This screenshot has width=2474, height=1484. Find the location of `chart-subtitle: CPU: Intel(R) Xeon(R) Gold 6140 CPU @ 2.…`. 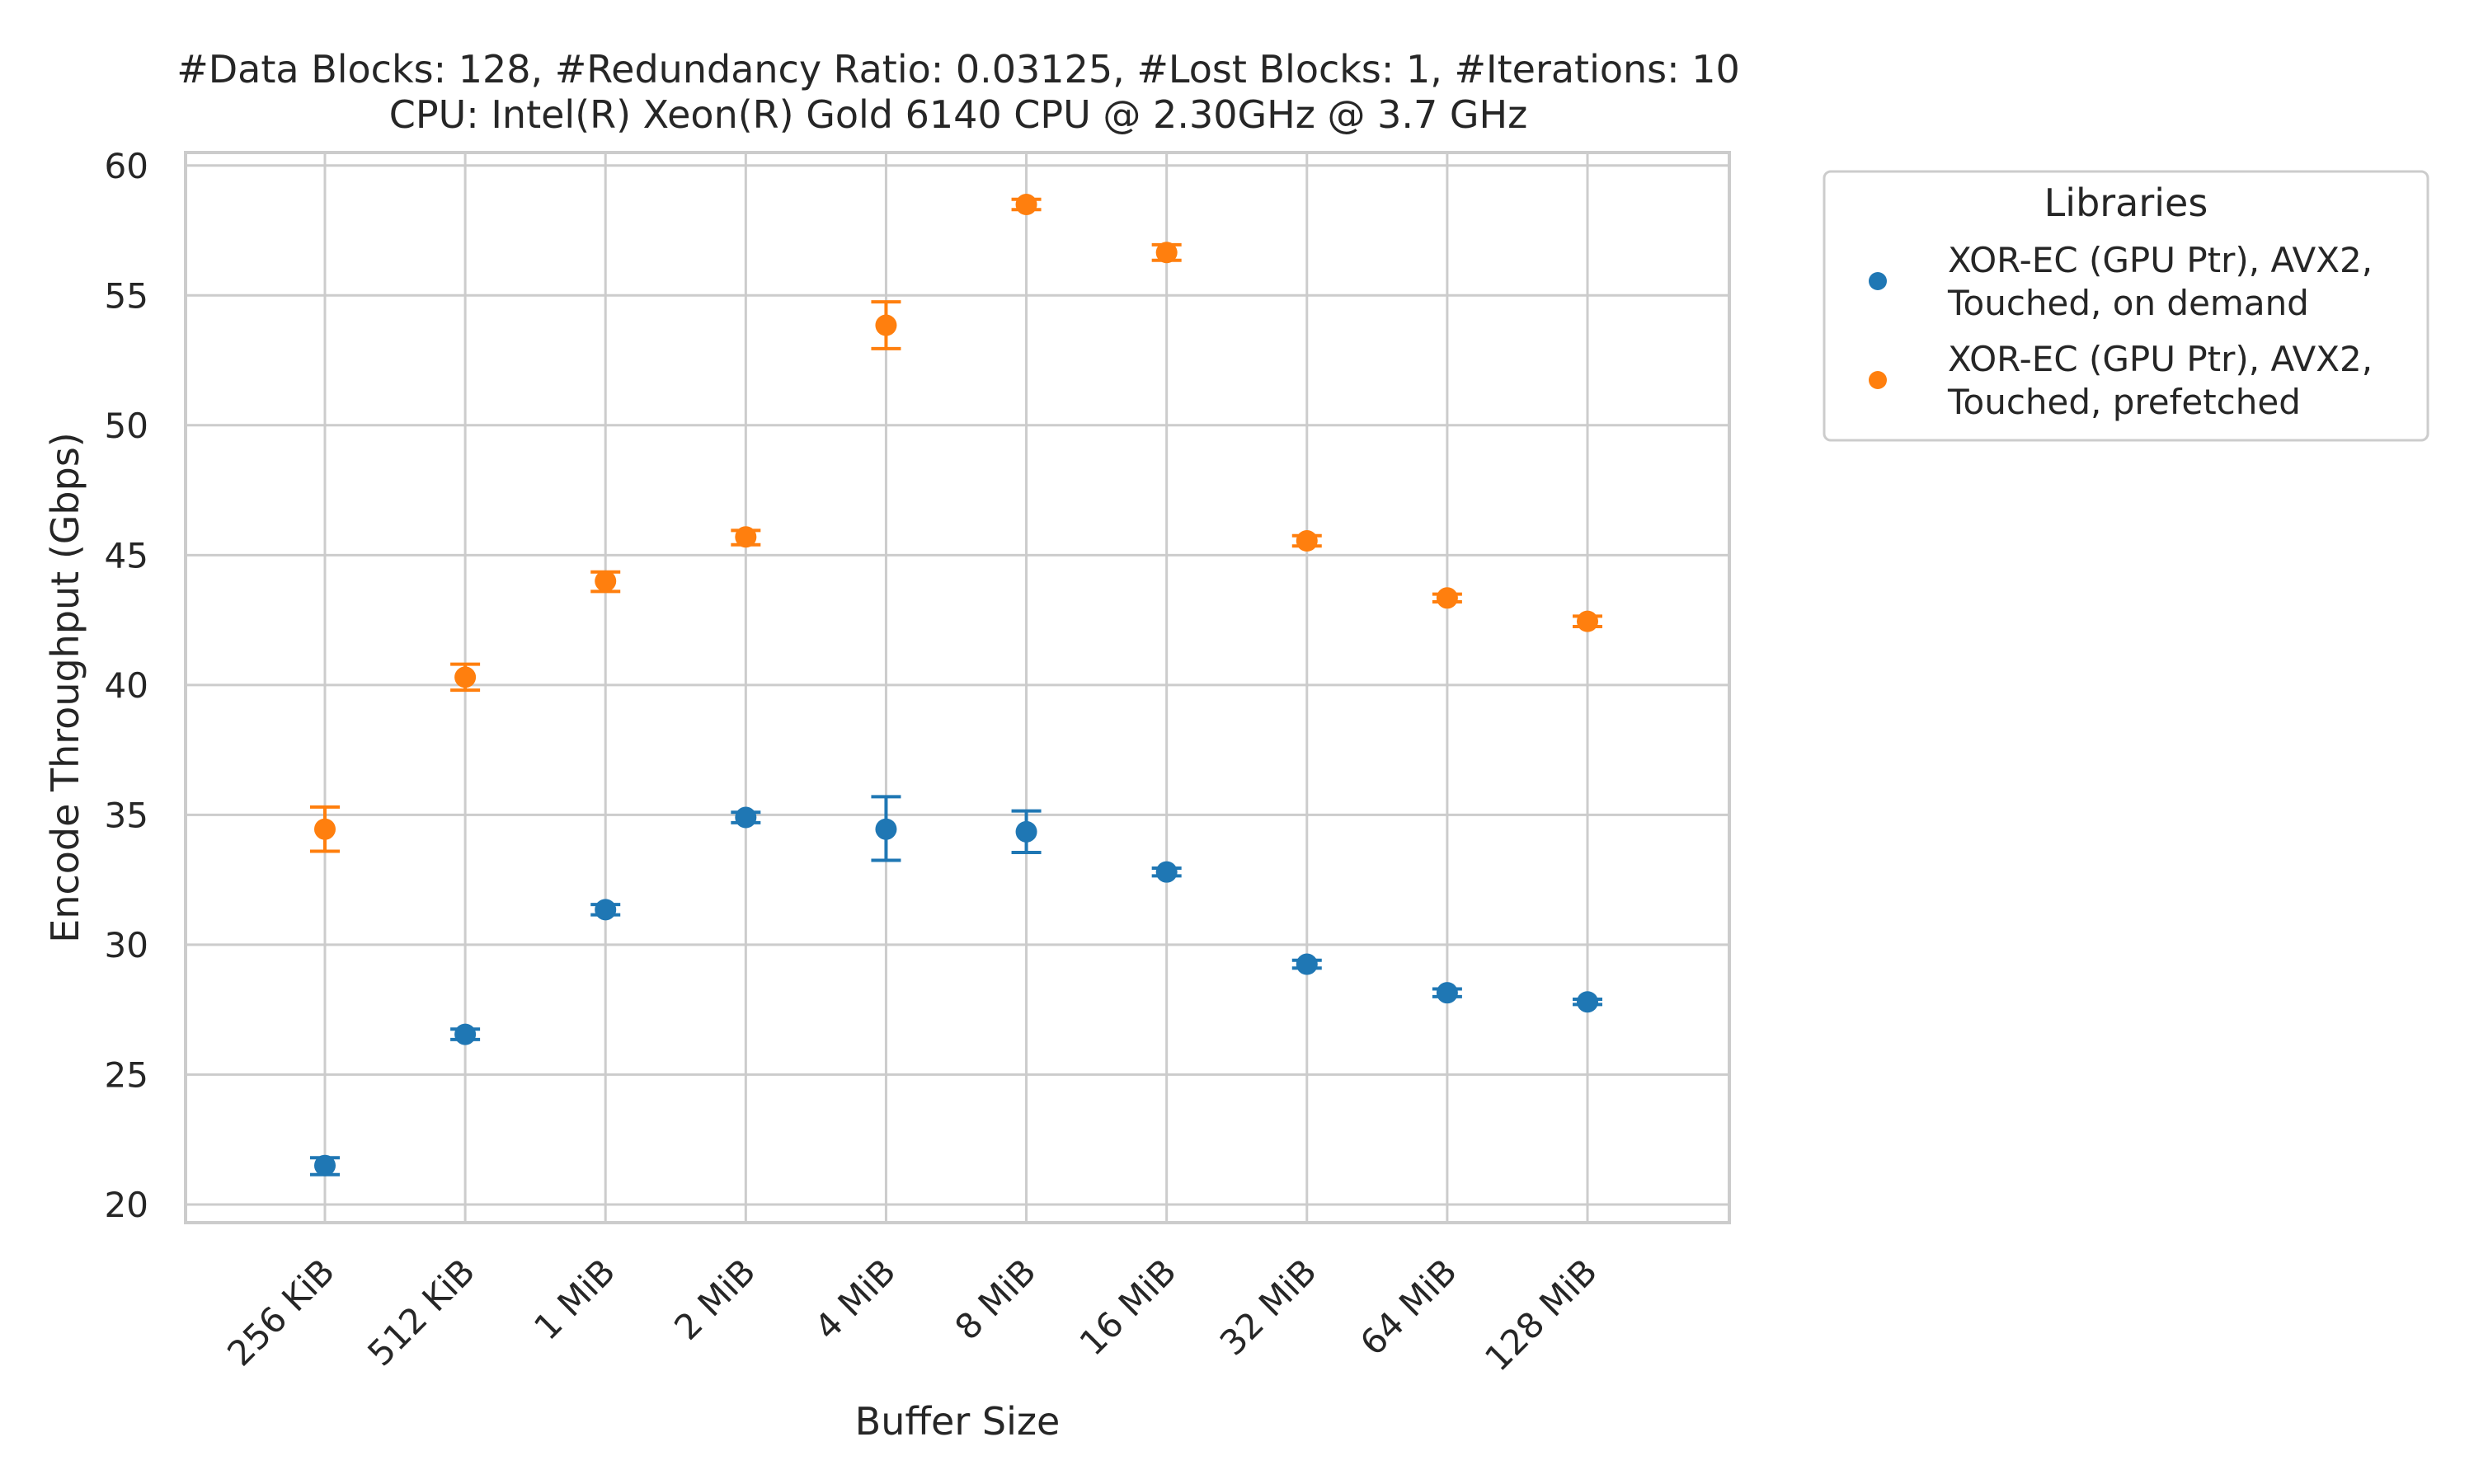

chart-subtitle: CPU: Intel(R) Xeon(R) Gold 6140 CPU @ 2.… is located at coordinates (958, 114).